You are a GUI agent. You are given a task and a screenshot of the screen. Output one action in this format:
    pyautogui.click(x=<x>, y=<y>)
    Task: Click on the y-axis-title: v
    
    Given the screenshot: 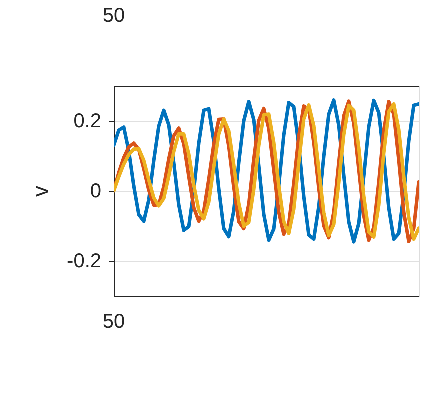 What is the action you would take?
    pyautogui.click(x=41, y=191)
    